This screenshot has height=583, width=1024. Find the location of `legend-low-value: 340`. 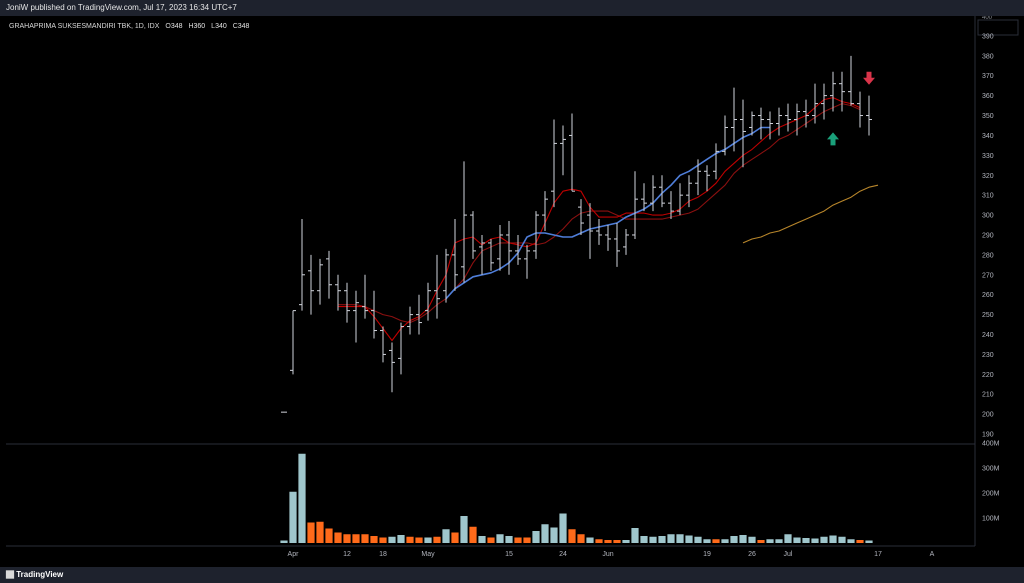

legend-low-value: 340 is located at coordinates (221, 26).